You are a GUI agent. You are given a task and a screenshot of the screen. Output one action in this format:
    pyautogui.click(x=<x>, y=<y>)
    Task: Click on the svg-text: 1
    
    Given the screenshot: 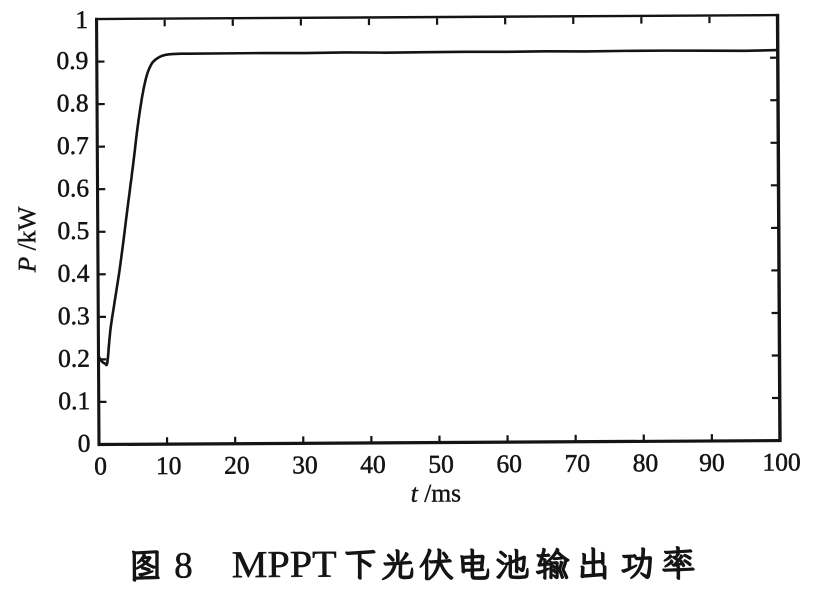 What is the action you would take?
    pyautogui.click(x=81, y=19)
    